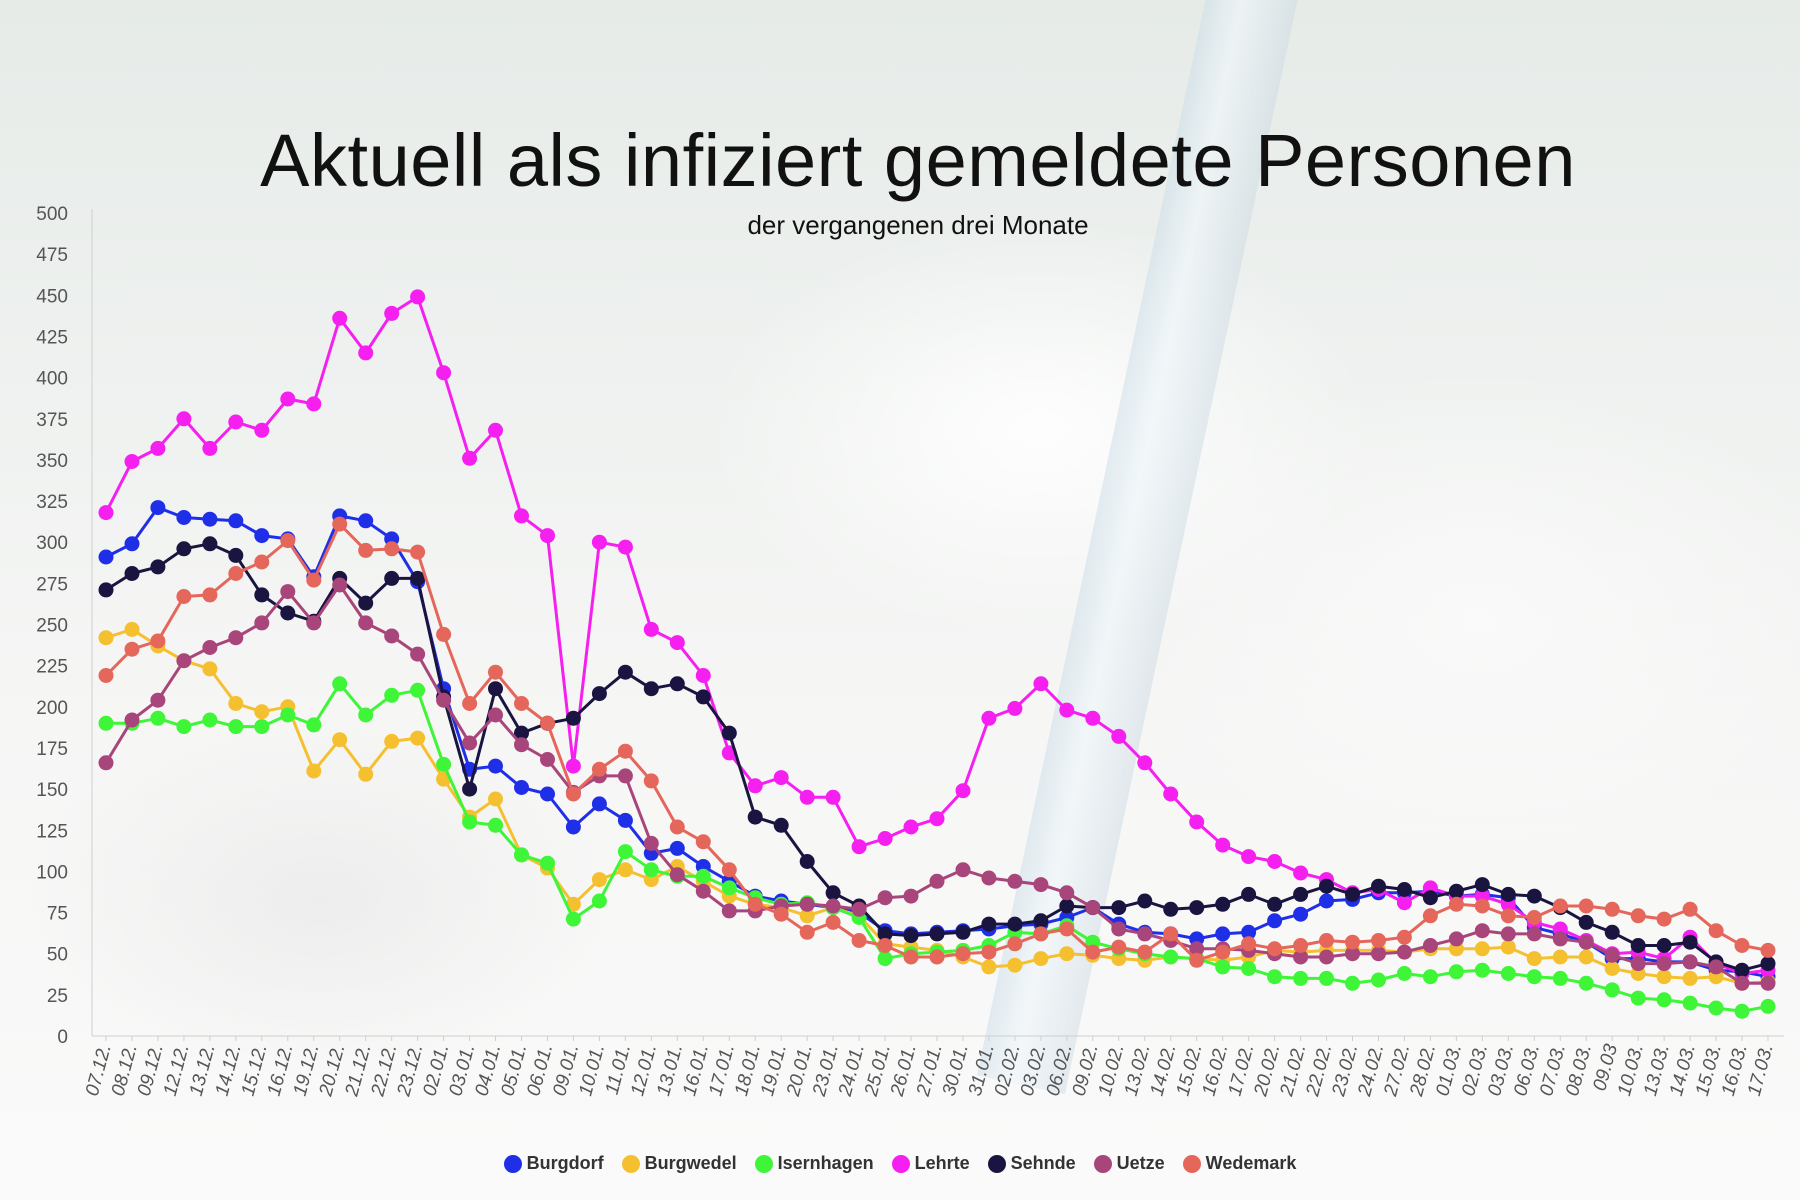  Describe the element at coordinates (52, 872) in the screenshot. I see `y-tick-label: 100` at that location.